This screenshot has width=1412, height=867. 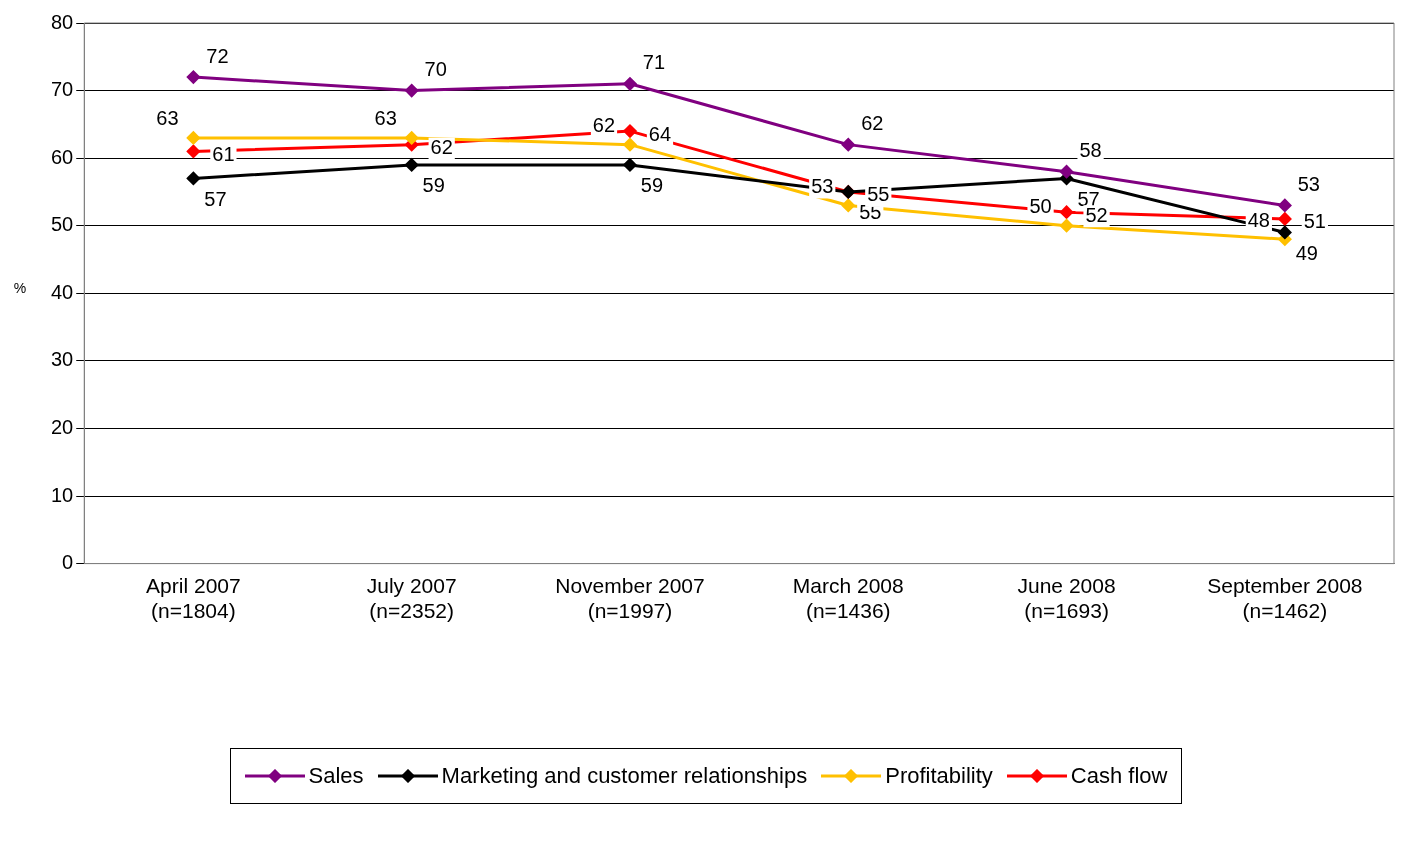 I want to click on data-label: 48, so click(x=1258, y=219).